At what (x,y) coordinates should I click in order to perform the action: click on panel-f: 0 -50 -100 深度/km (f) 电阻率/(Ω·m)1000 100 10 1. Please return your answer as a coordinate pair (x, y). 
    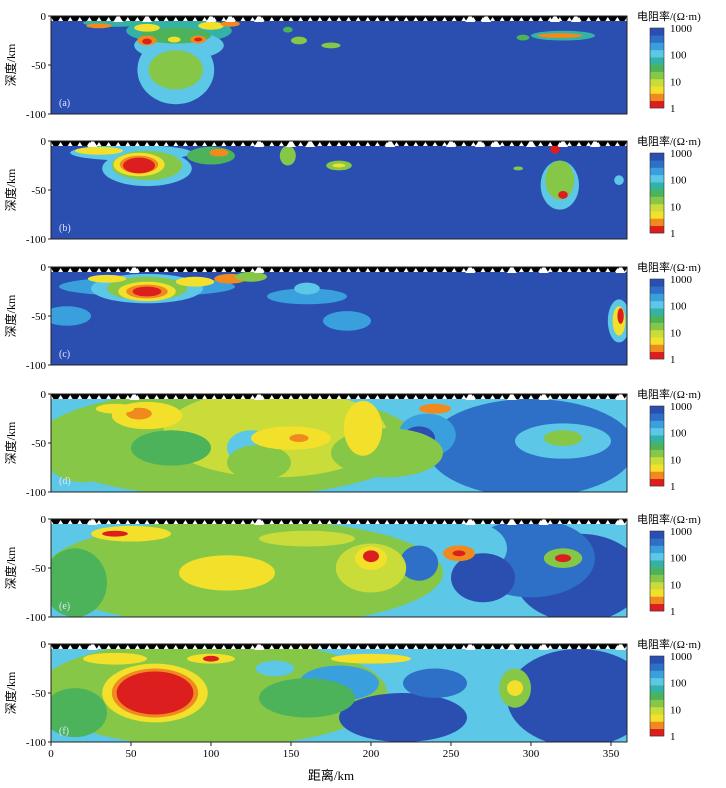
    Looking at the image, I should click on (352, 693).